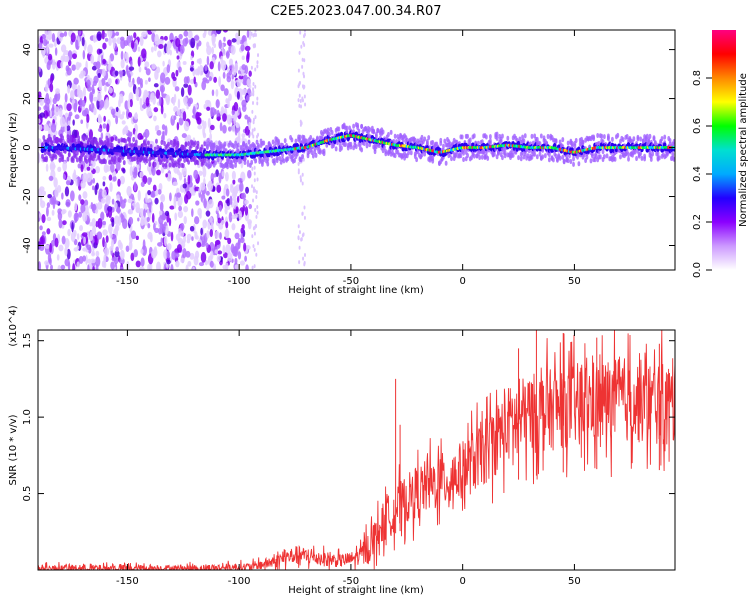 The image size is (750, 600). What do you see at coordinates (574, 581) in the screenshot?
I see `x-tick-label: 50` at bounding box center [574, 581].